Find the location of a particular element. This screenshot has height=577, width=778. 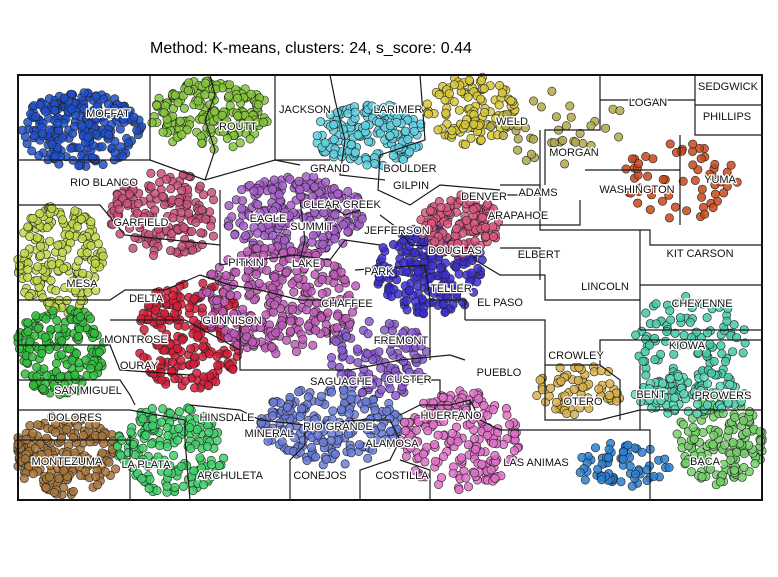

county-label-yuma: YUMA is located at coordinates (720, 180).